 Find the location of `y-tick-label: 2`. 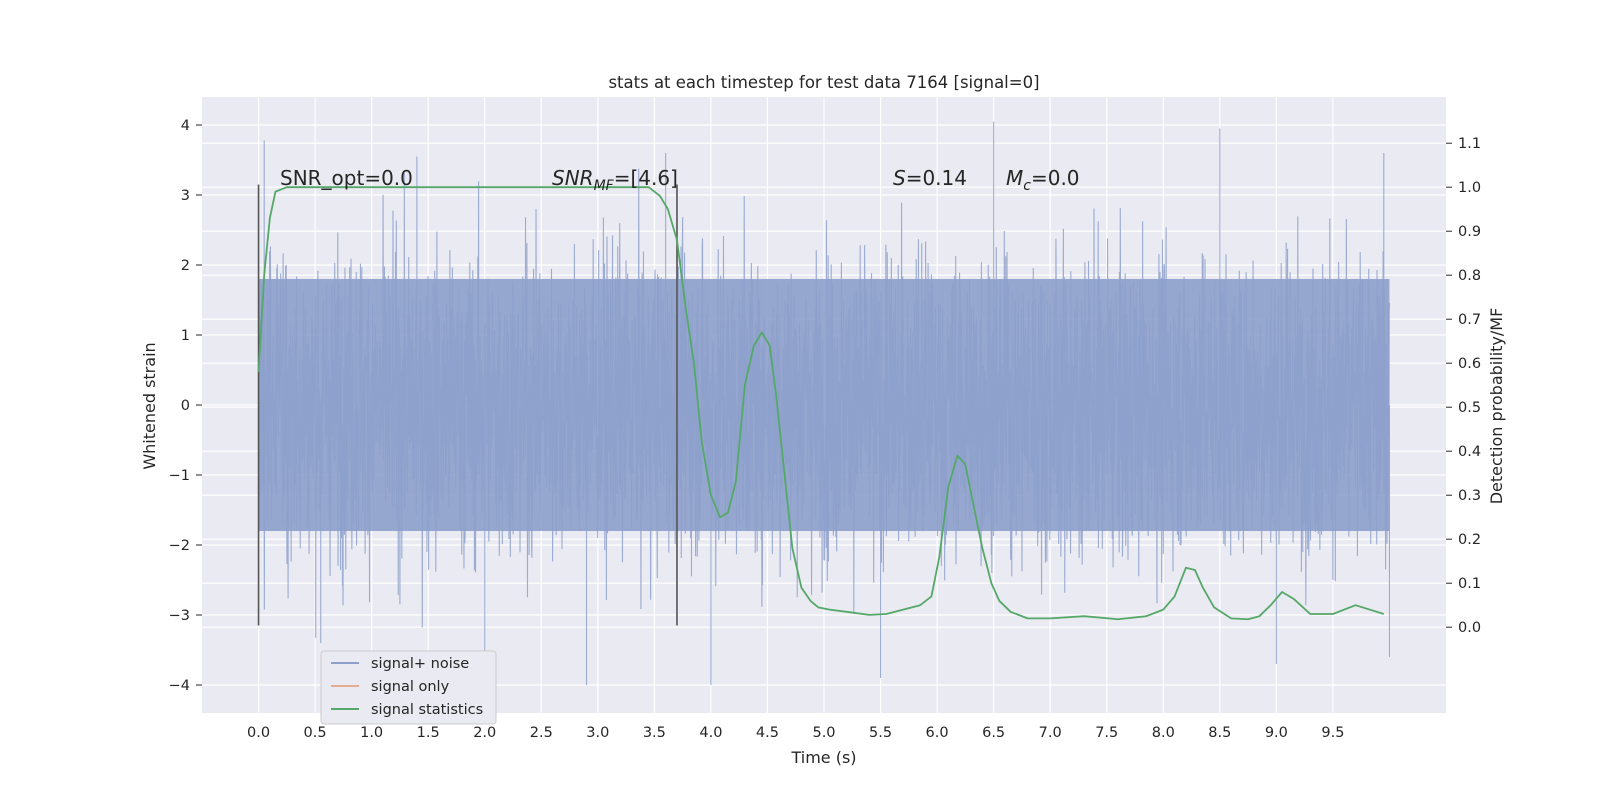

y-tick-label: 2 is located at coordinates (185, 266).